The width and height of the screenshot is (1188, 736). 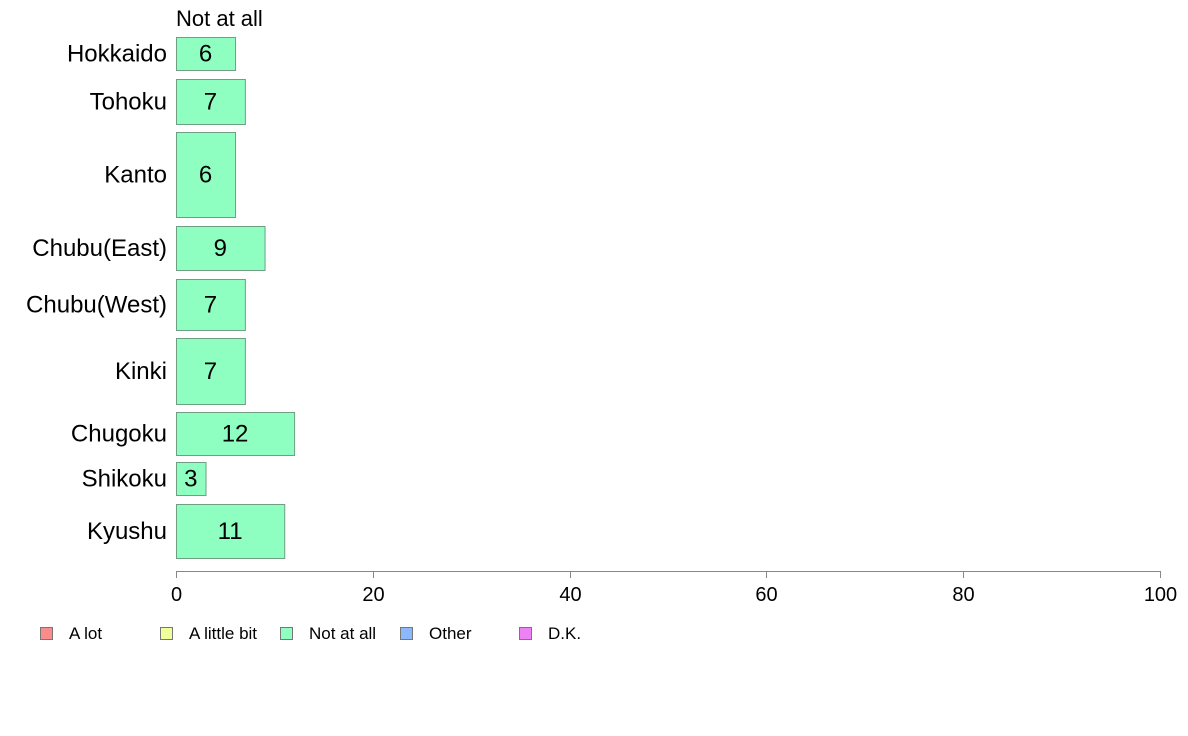 What do you see at coordinates (127, 531) in the screenshot?
I see `category-label: Kyushu` at bounding box center [127, 531].